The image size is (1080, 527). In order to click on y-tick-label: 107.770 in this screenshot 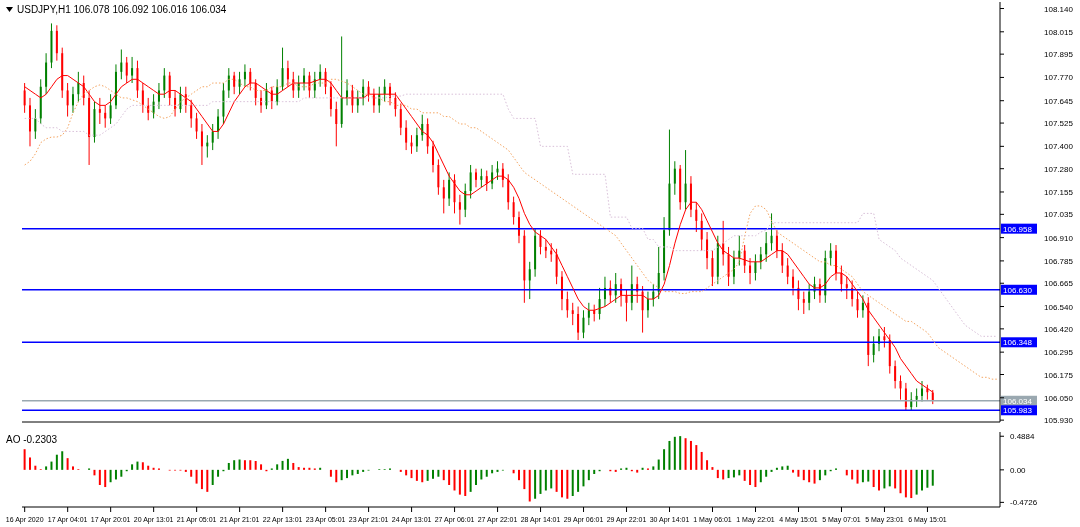, I will do `click(1059, 78)`.